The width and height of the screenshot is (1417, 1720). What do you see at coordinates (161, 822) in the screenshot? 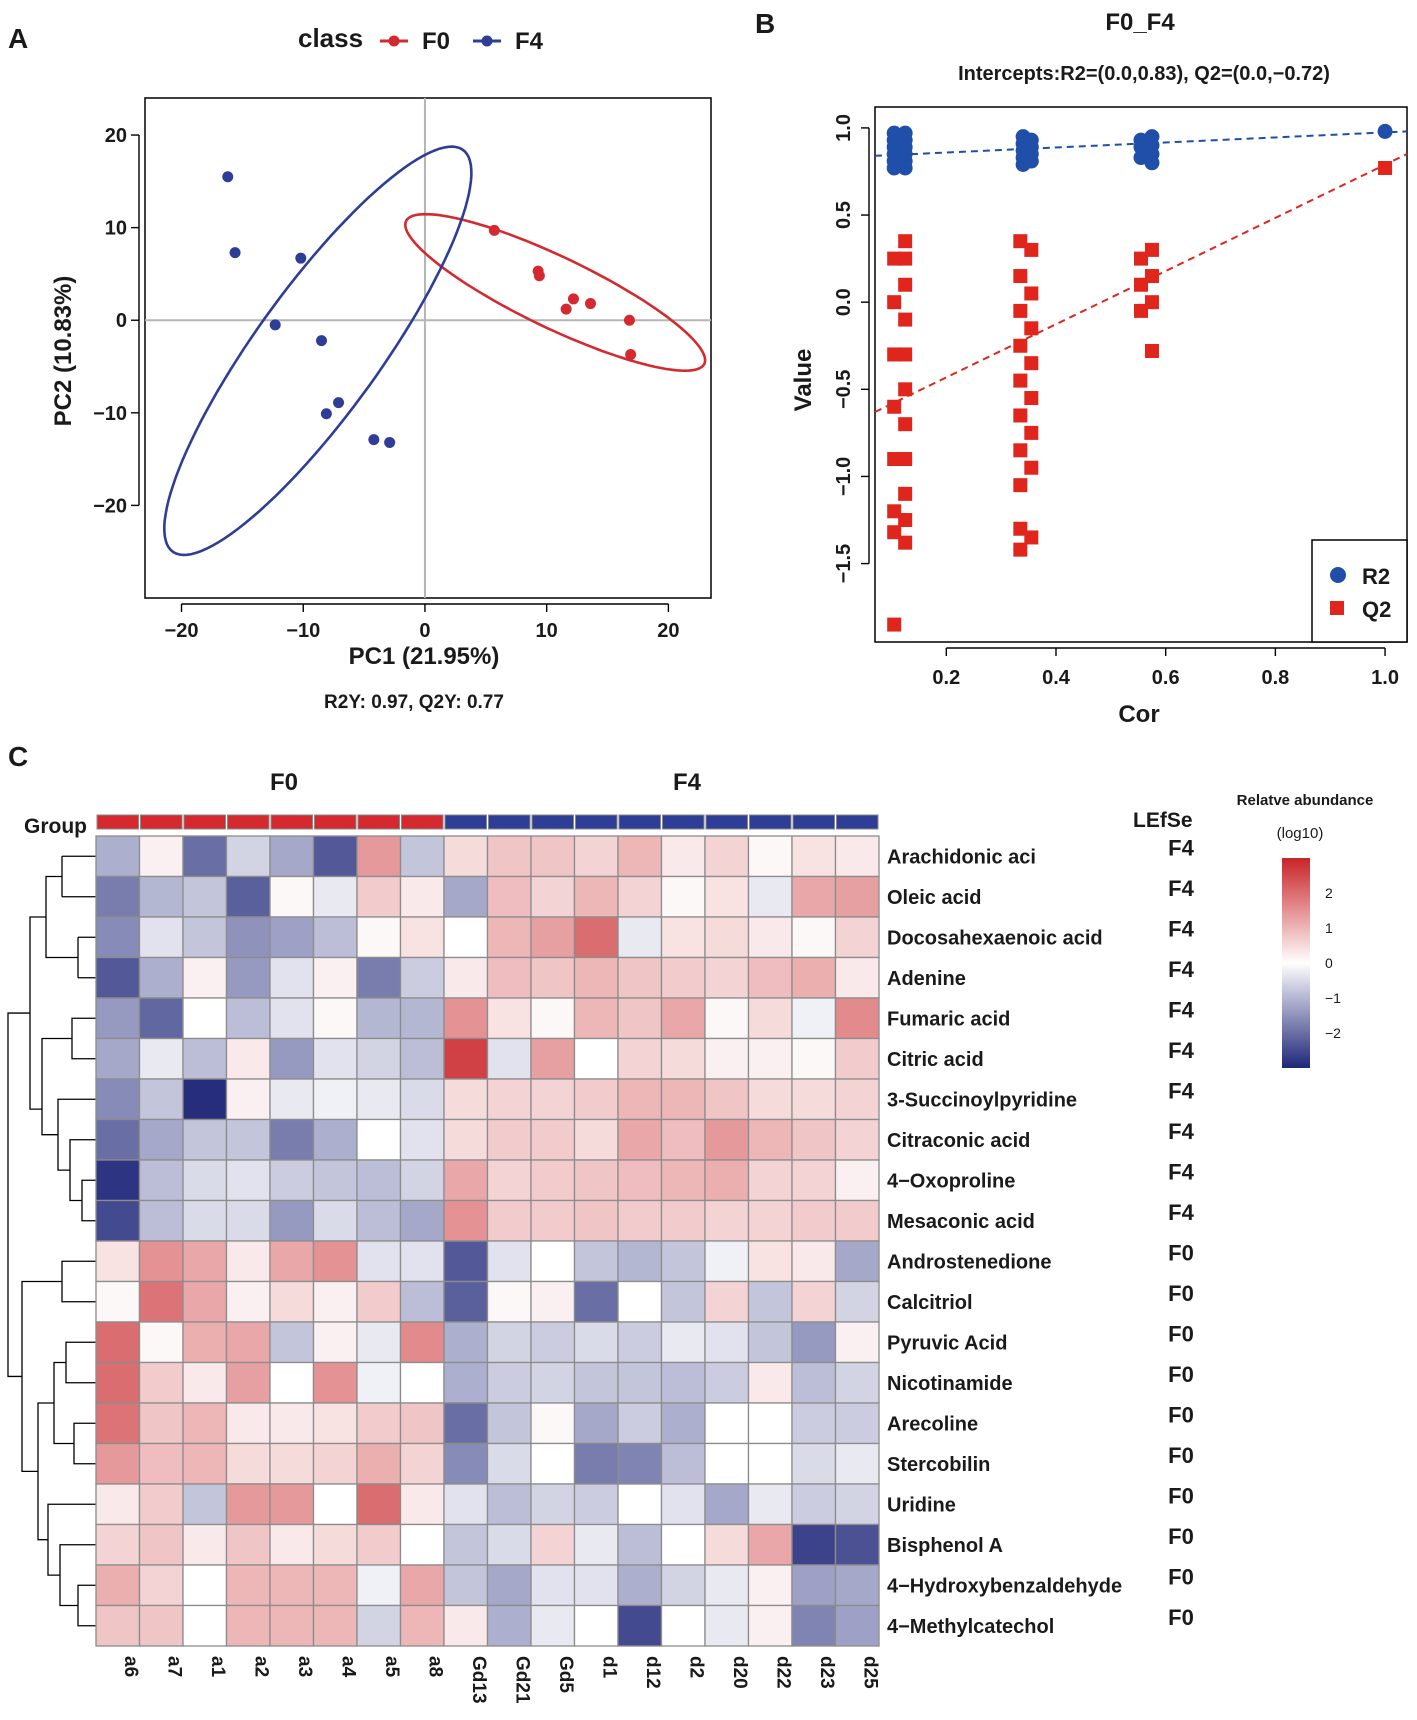
I see `group-bar-f0` at bounding box center [161, 822].